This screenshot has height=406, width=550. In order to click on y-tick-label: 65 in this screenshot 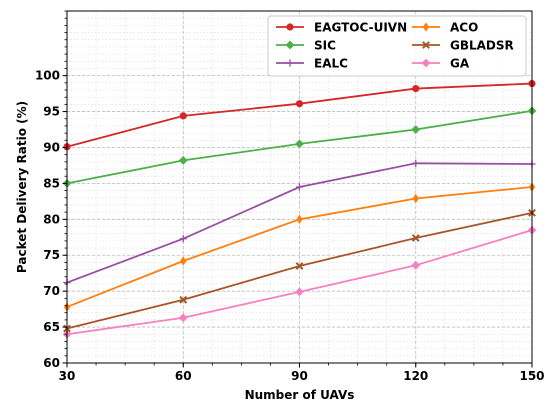, I will do `click(51, 327)`.